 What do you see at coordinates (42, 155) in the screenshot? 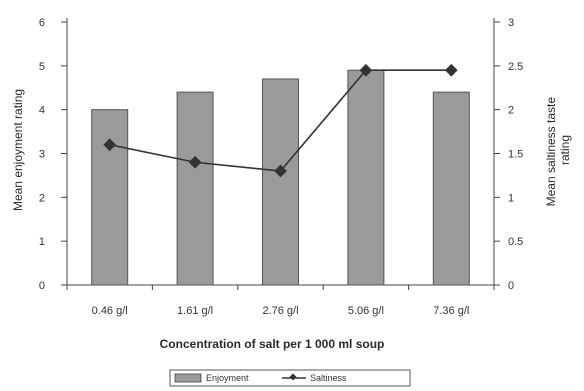
I see `y-left-tick-label: 3` at bounding box center [42, 155].